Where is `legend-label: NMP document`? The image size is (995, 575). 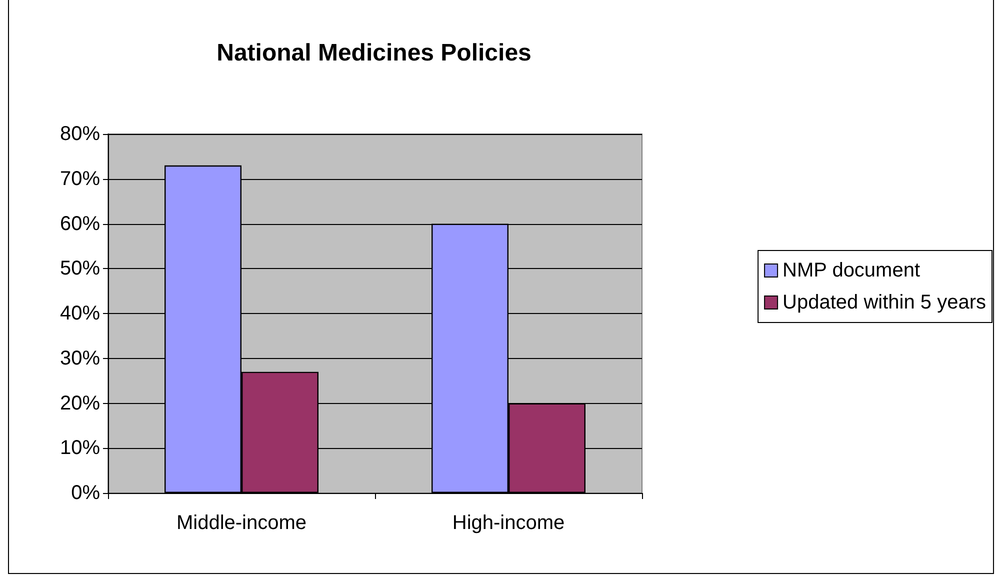
legend-label: NMP document is located at coordinates (851, 271).